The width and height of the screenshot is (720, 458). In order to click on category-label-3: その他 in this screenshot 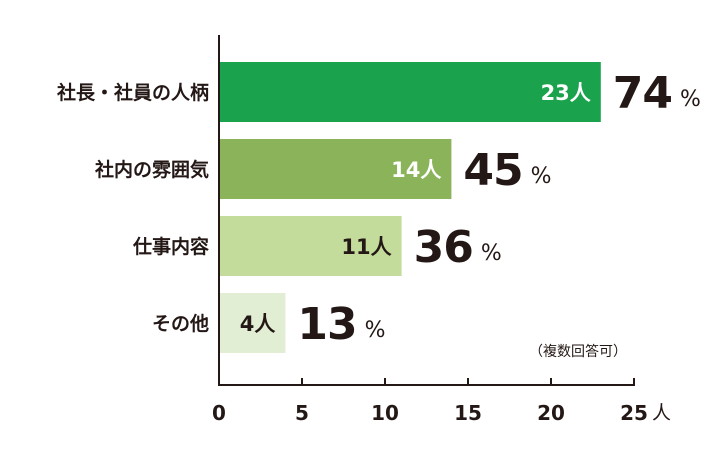, I will do `click(180, 323)`.